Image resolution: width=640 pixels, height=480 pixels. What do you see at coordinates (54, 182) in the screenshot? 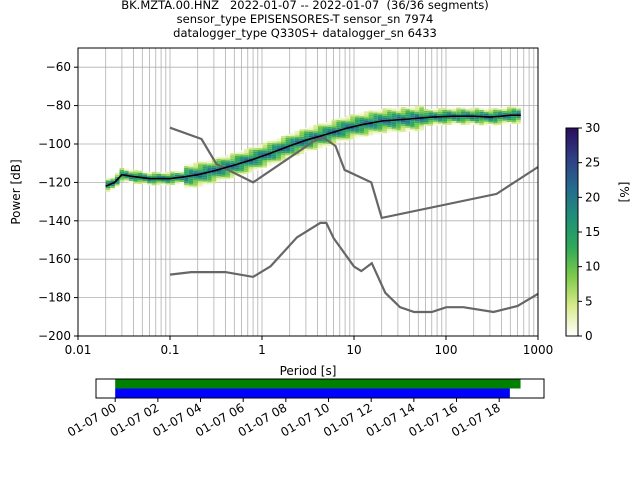
I see `y-tick-label: −120` at bounding box center [54, 182].